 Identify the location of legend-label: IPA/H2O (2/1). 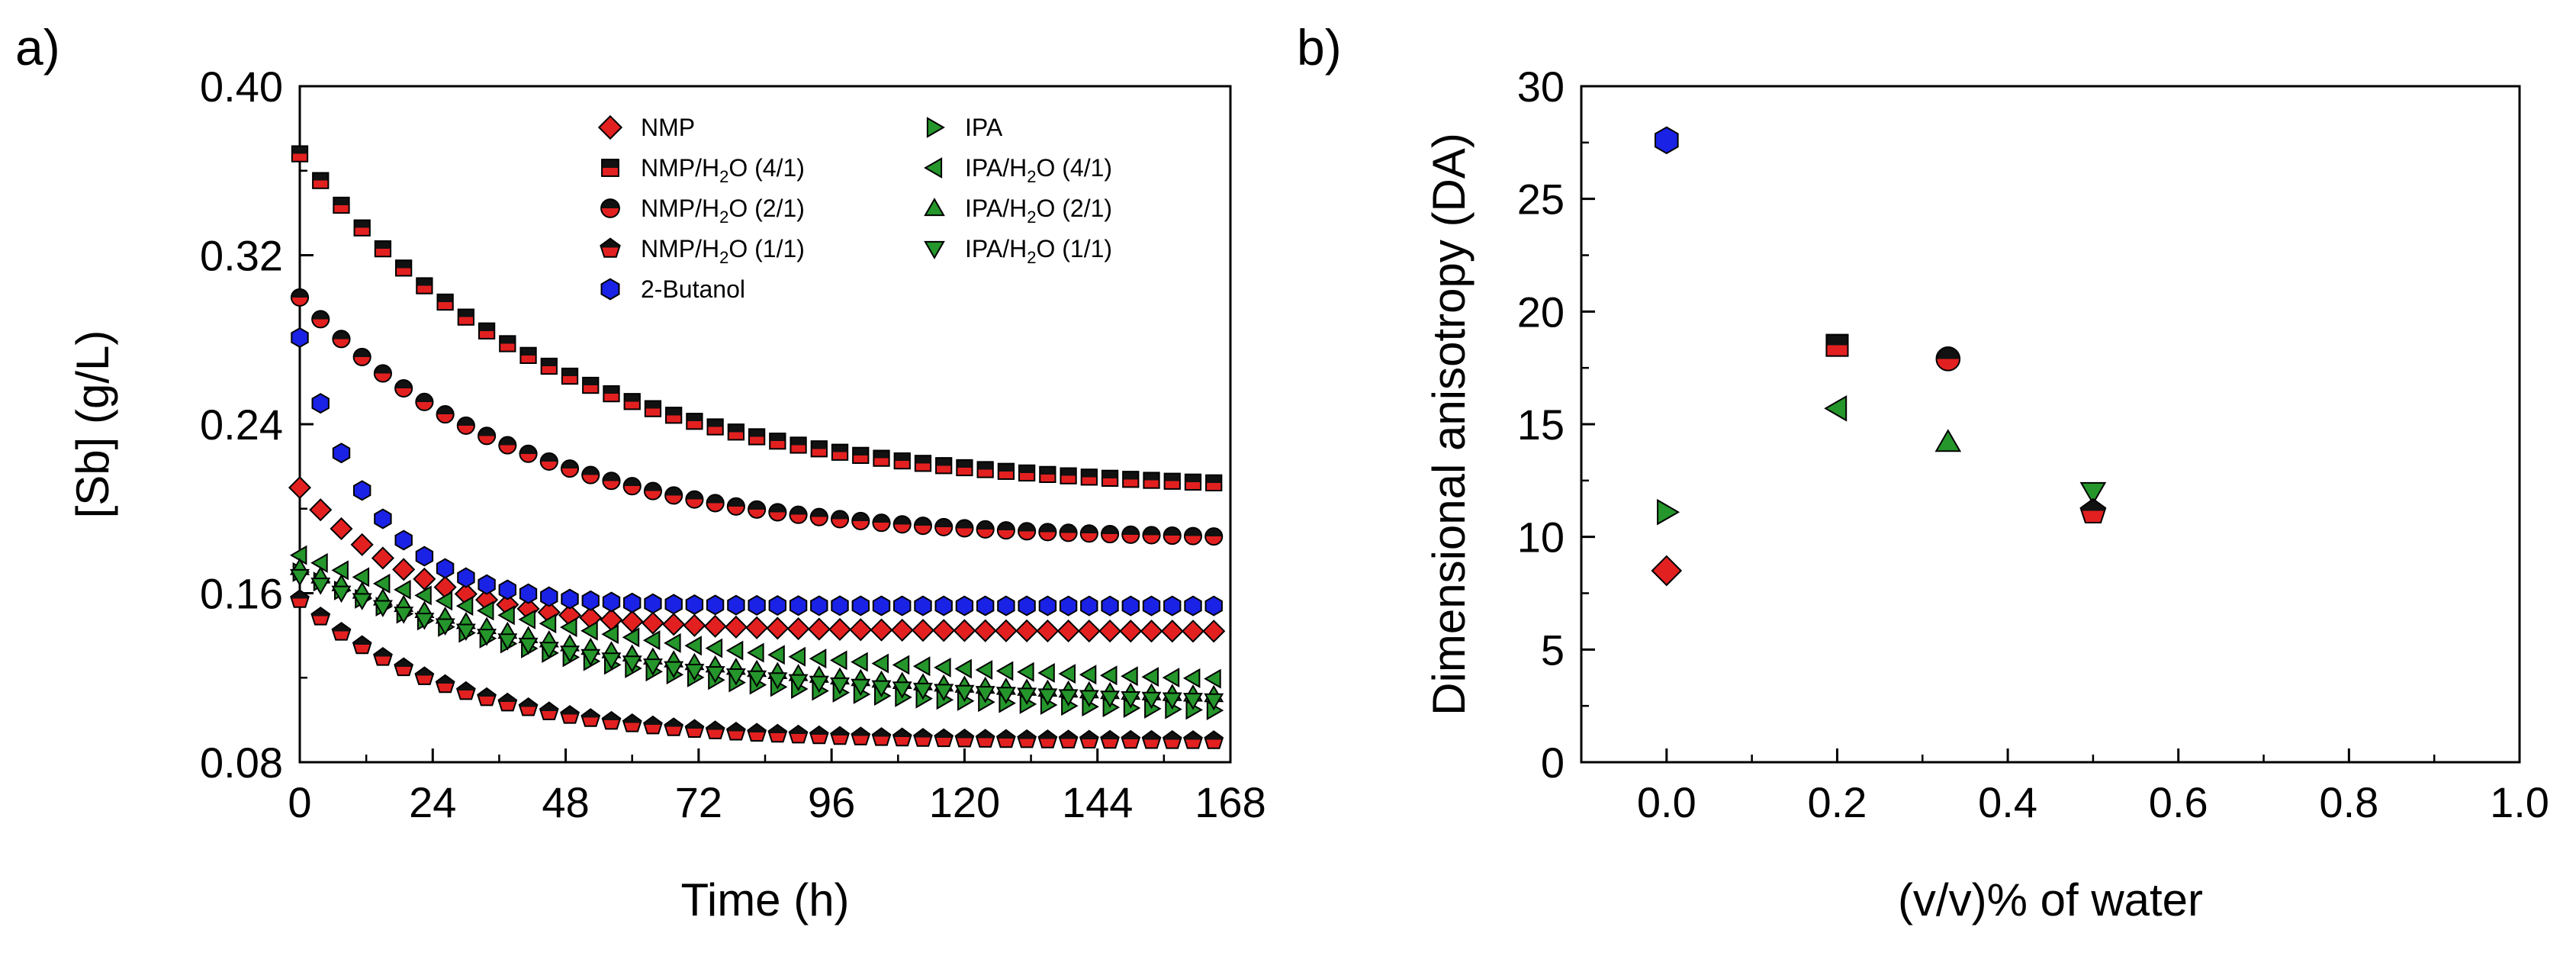
(1038, 211).